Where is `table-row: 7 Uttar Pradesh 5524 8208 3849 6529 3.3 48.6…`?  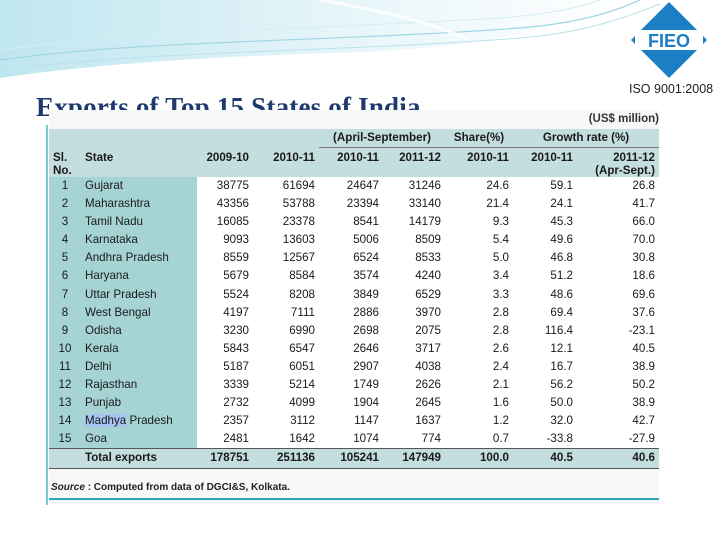 table-row: 7 Uttar Pradesh 5524 8208 3849 6529 3.3 48.6… is located at coordinates (354, 294).